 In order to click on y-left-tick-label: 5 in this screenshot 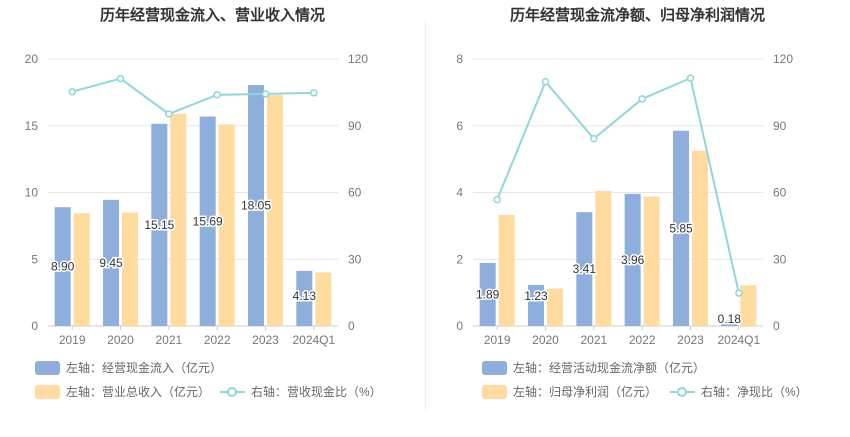, I will do `click(34, 259)`.